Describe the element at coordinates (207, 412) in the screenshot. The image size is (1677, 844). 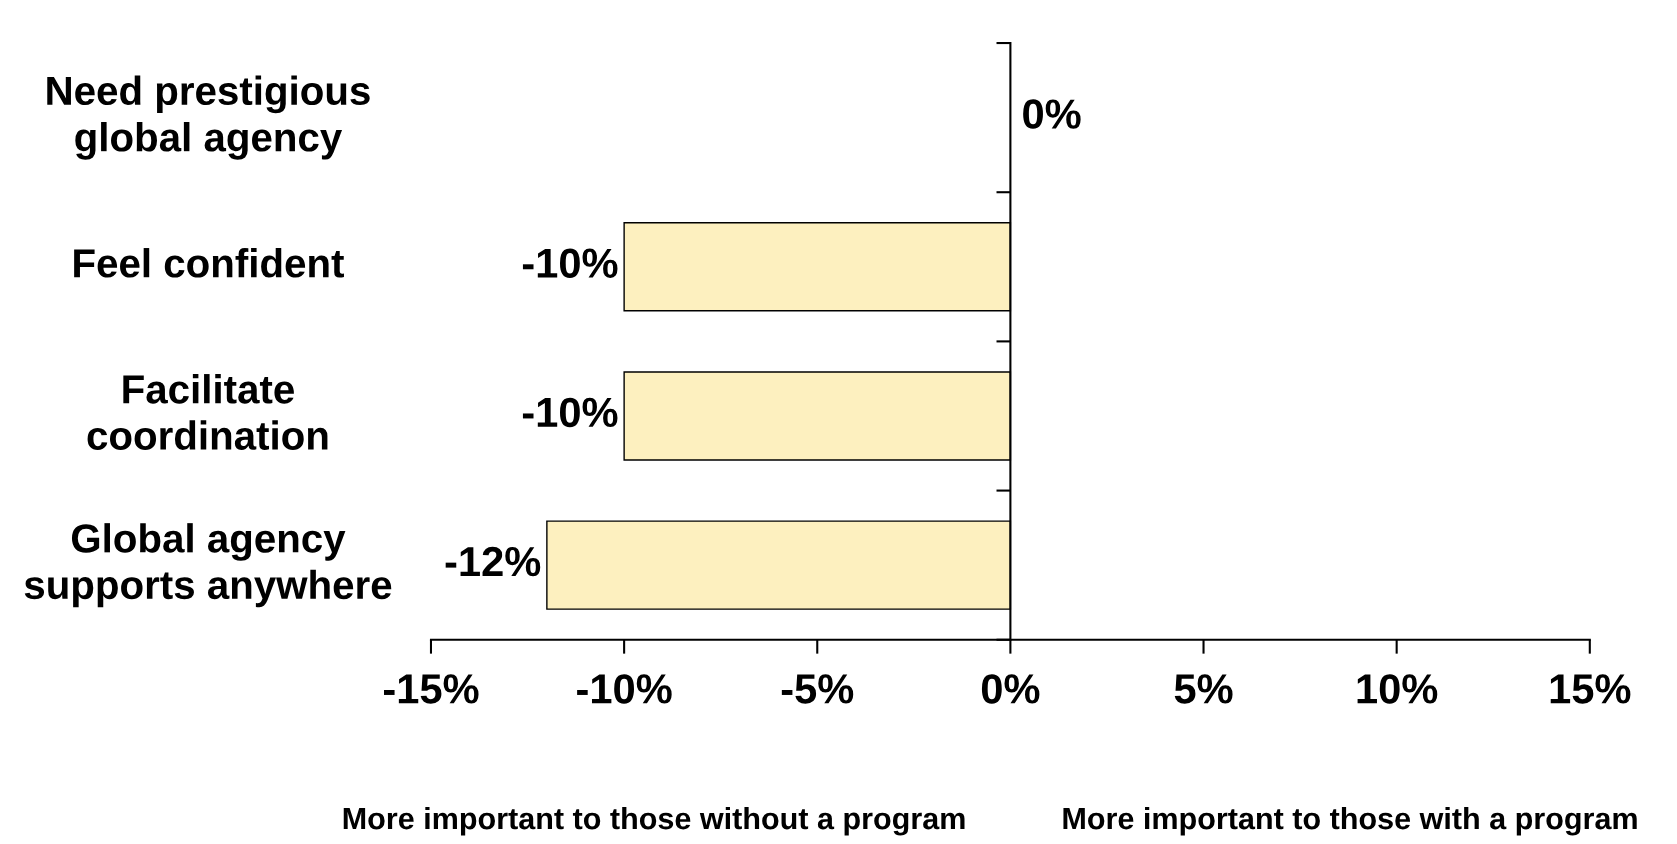
I see `y-tick-label: Facilitate coordination` at that location.